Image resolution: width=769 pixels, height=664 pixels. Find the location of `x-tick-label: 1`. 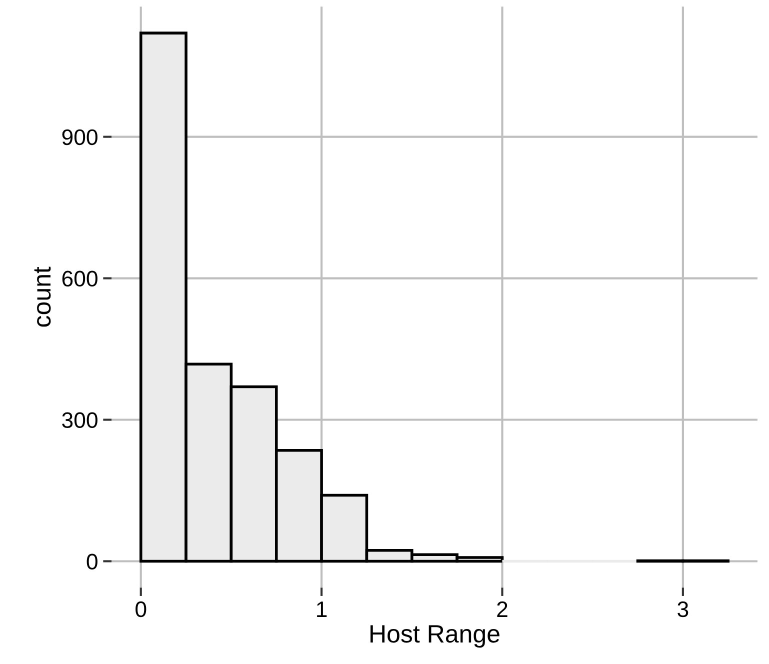

x-tick-label: 1 is located at coordinates (322, 609).